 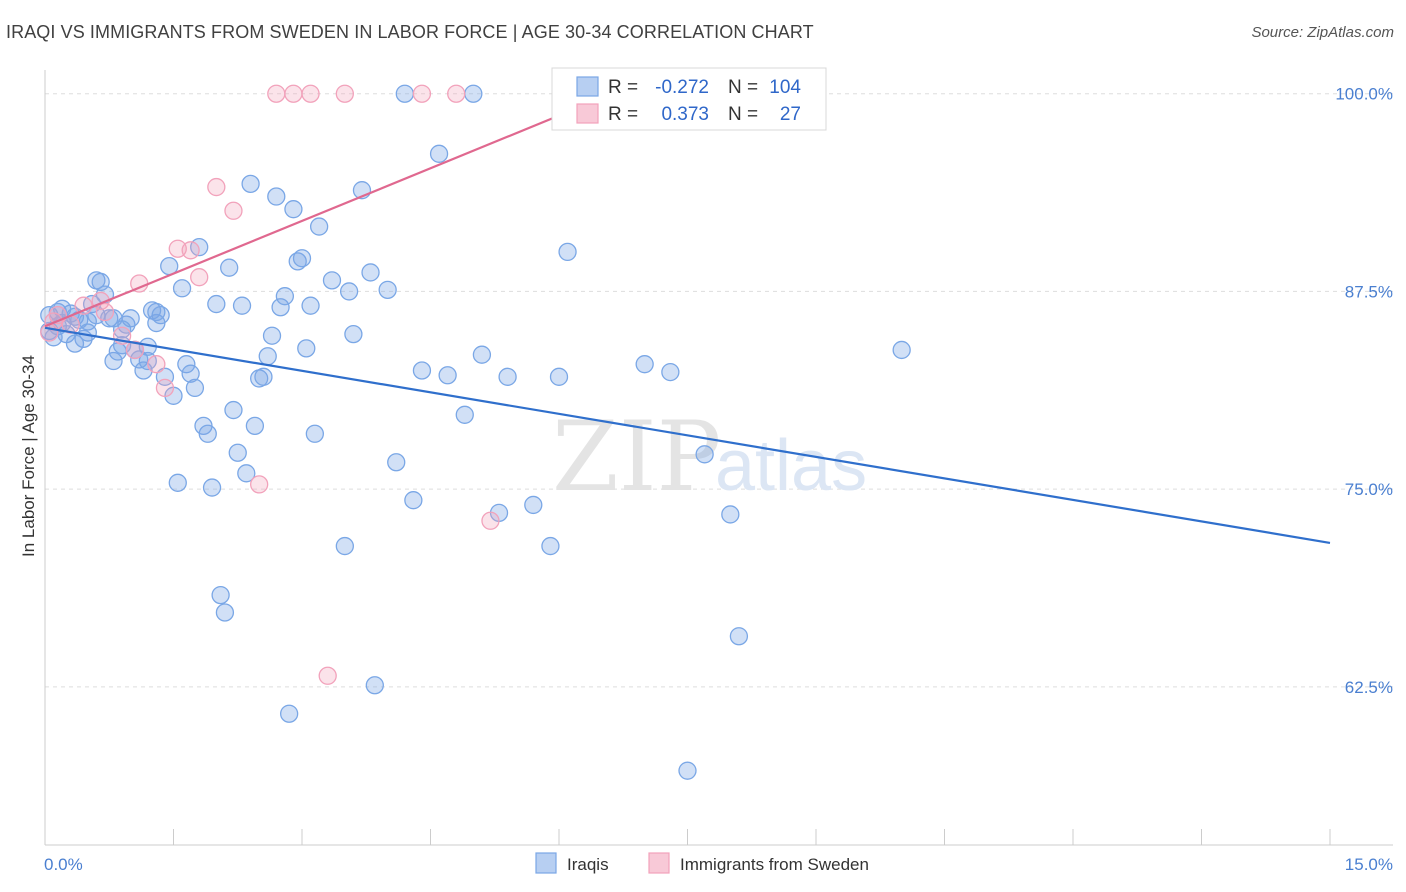 I want to click on legend-label-iraqis: Iraqis, so click(x=588, y=864).